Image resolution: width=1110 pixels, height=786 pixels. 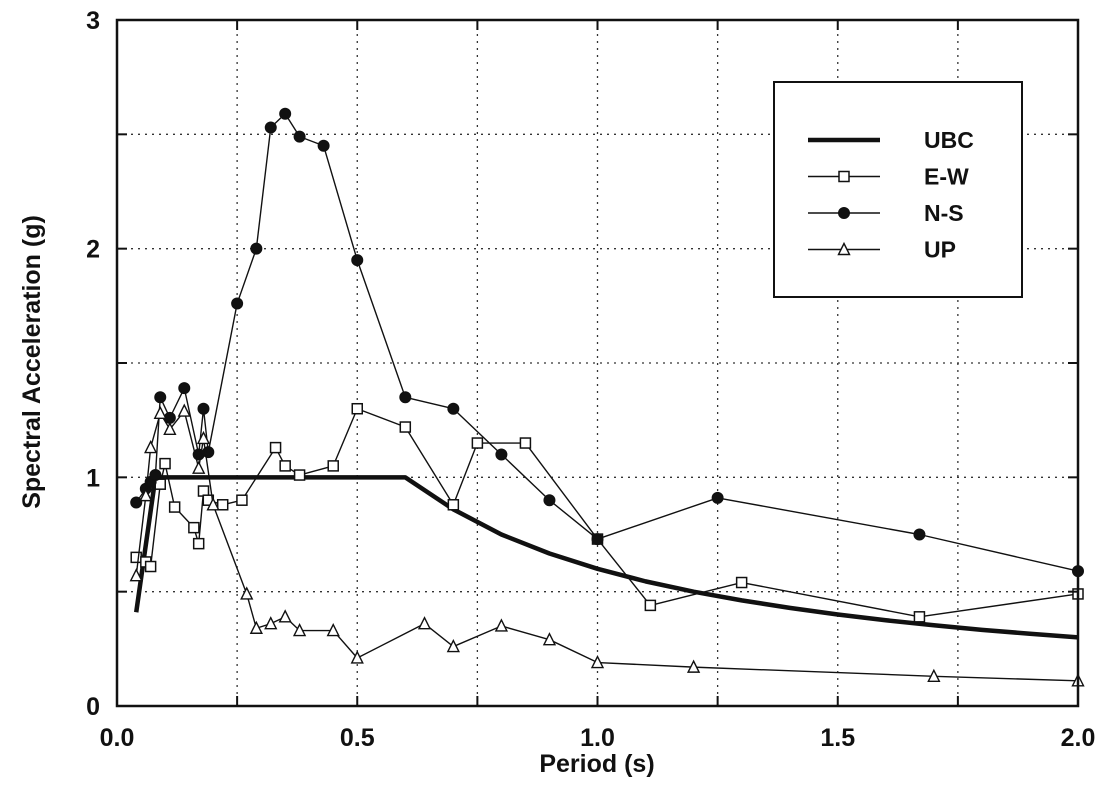 What do you see at coordinates (117, 738) in the screenshot?
I see `x-tick-label: 0.0` at bounding box center [117, 738].